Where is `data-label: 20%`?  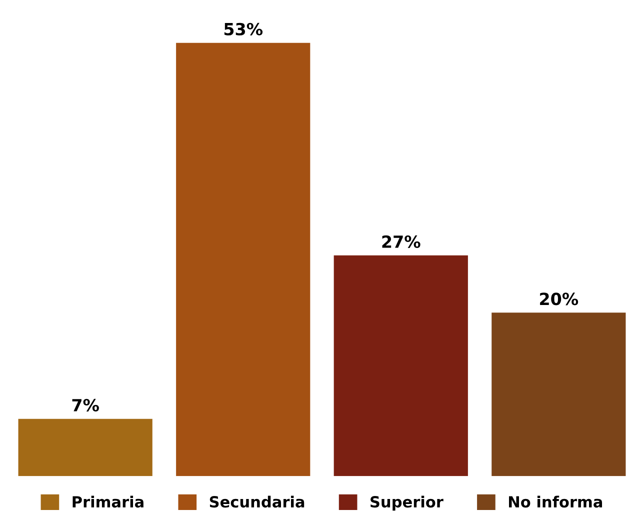
data-label: 20% is located at coordinates (559, 299).